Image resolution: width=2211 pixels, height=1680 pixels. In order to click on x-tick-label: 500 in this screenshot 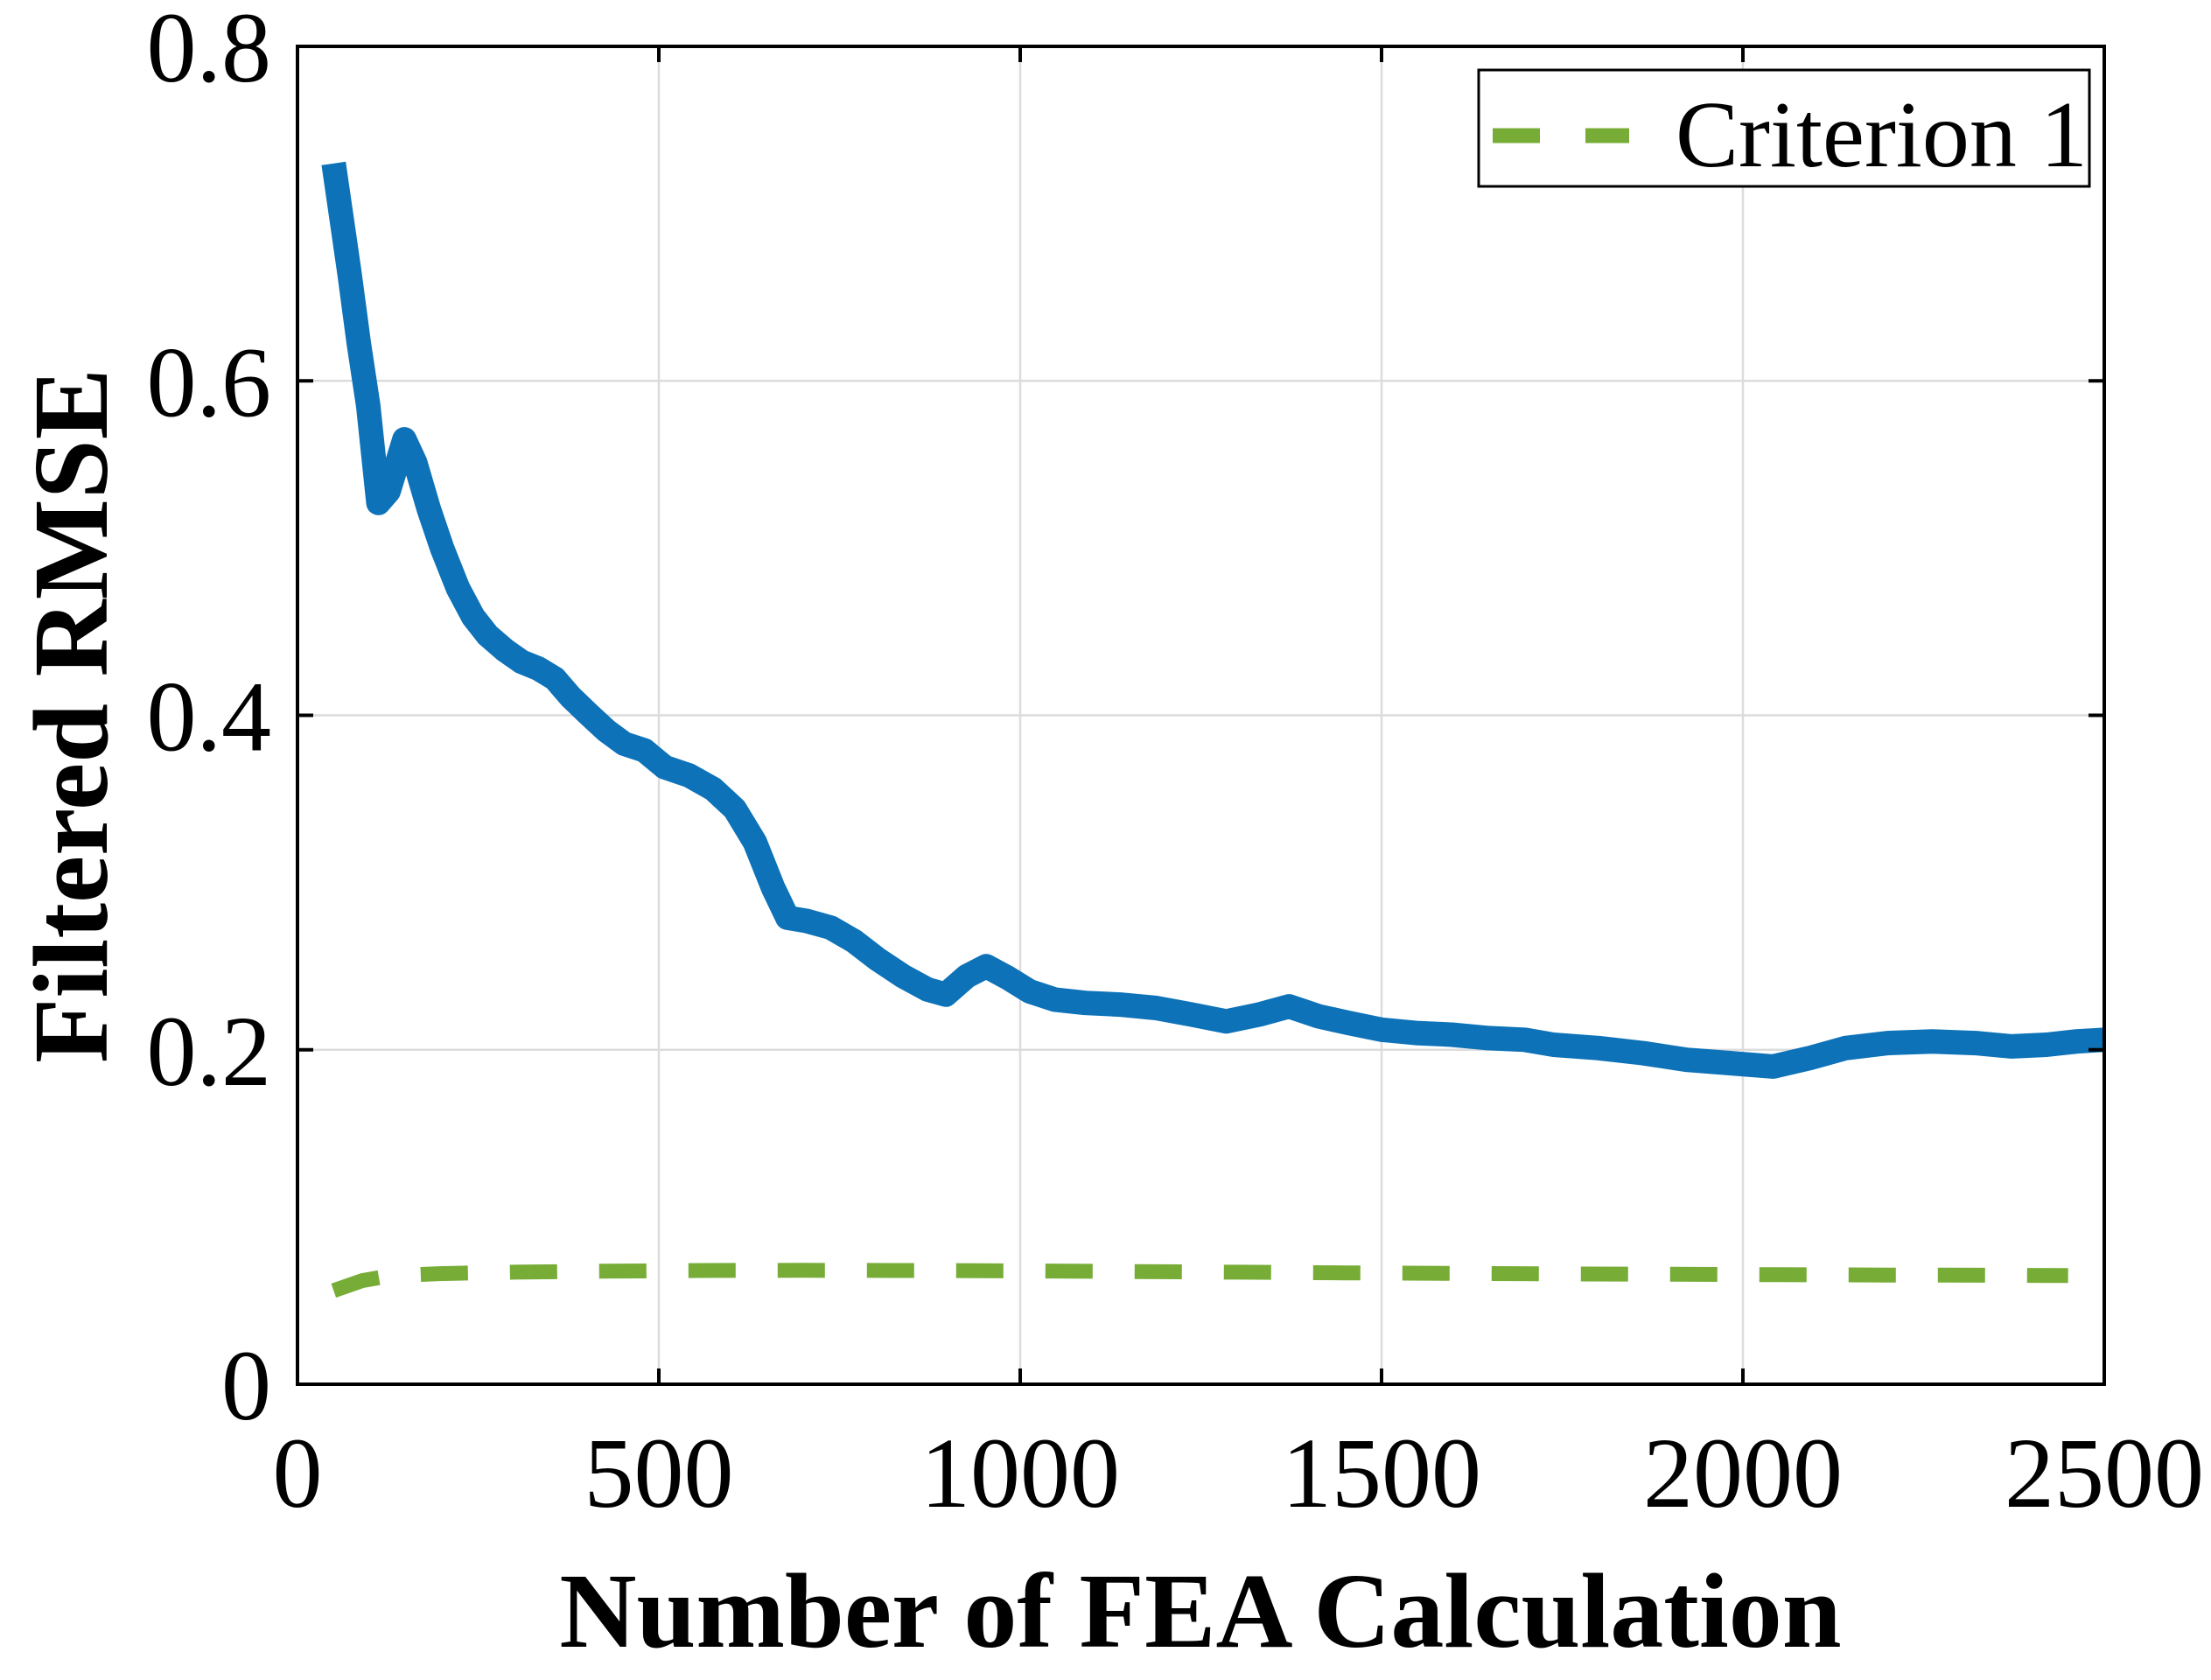, I will do `click(659, 1473)`.